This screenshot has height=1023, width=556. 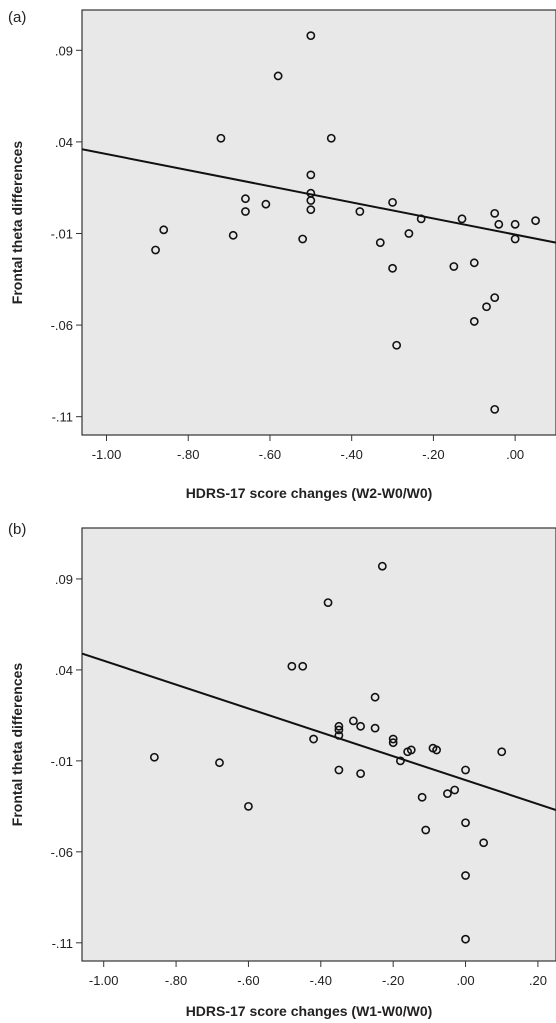 What do you see at coordinates (64, 670) in the screenshot?
I see `chart-b-y-tick-label: .04` at bounding box center [64, 670].